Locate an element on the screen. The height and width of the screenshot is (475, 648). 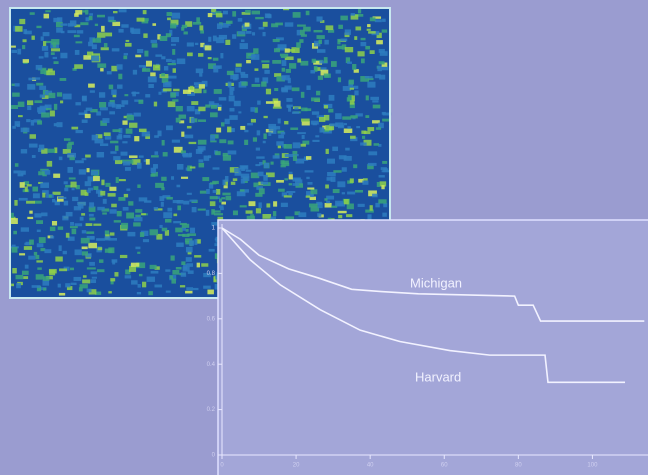
y-tick-label: 0.4 is located at coordinates (211, 365).